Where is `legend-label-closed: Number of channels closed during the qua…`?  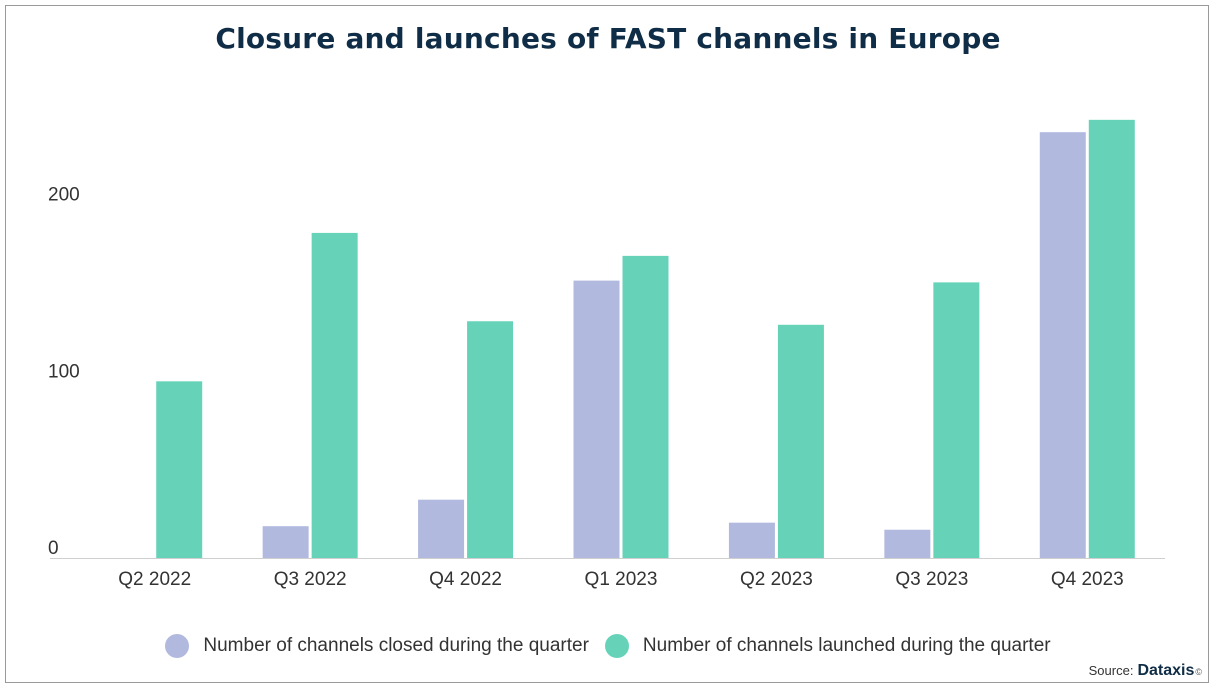 legend-label-closed: Number of channels closed during the qua… is located at coordinates (396, 645).